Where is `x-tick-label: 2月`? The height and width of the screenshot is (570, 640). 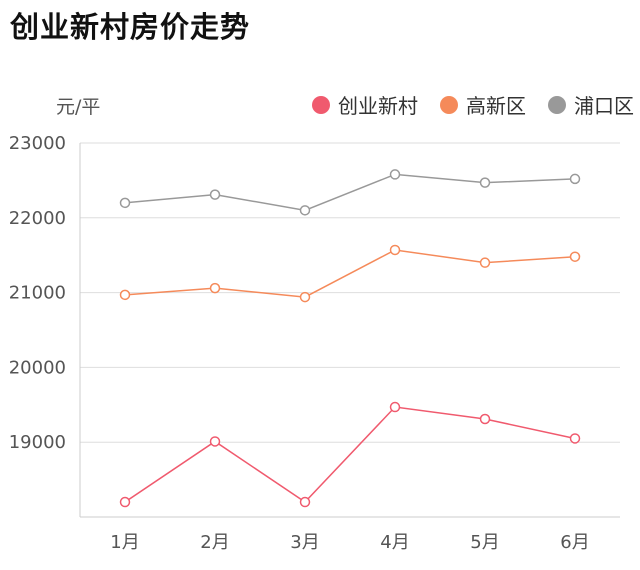
x-tick-label: 2月 is located at coordinates (214, 542).